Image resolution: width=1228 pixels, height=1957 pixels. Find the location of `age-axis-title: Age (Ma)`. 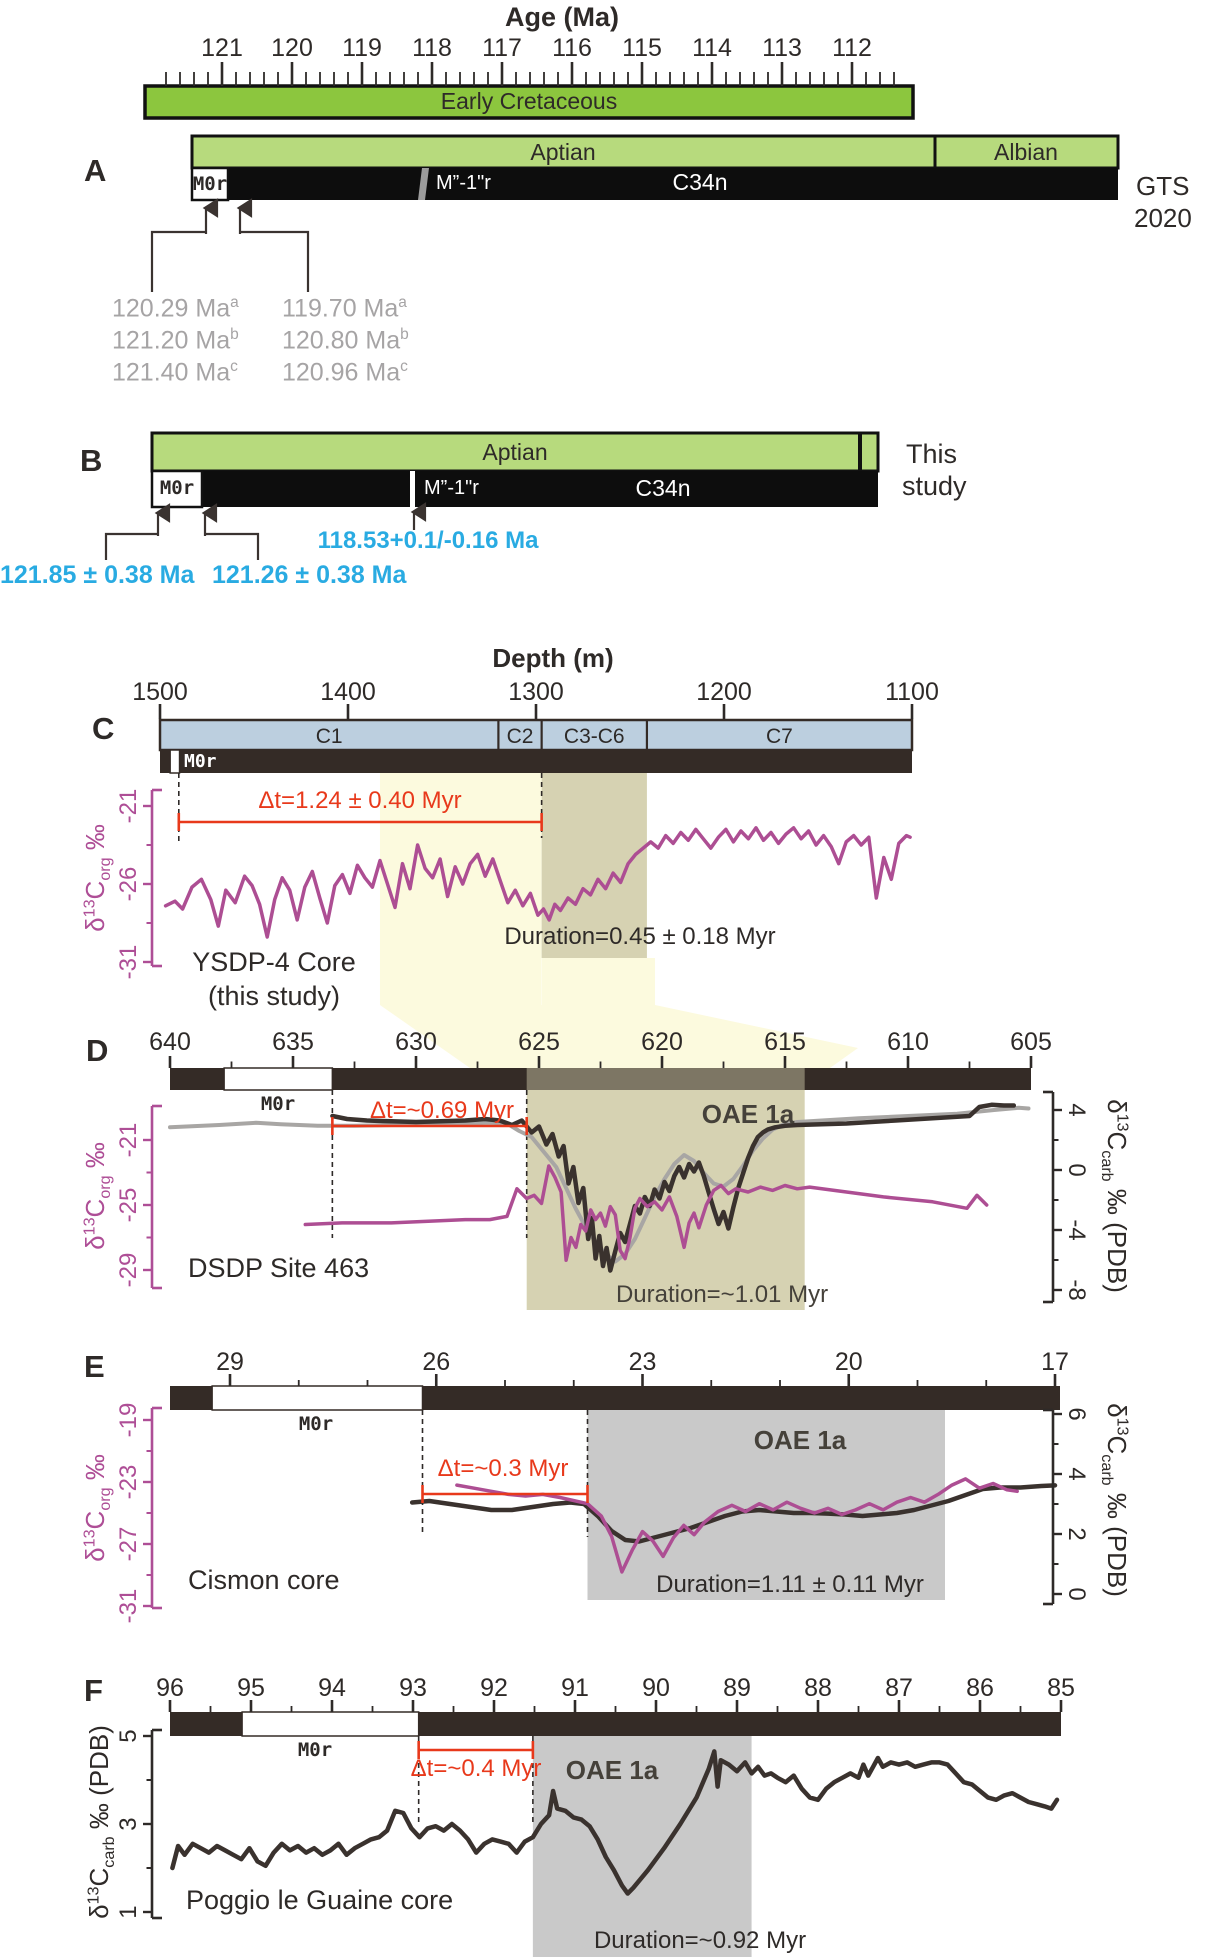

age-axis-title: Age (Ma) is located at coordinates (562, 17).